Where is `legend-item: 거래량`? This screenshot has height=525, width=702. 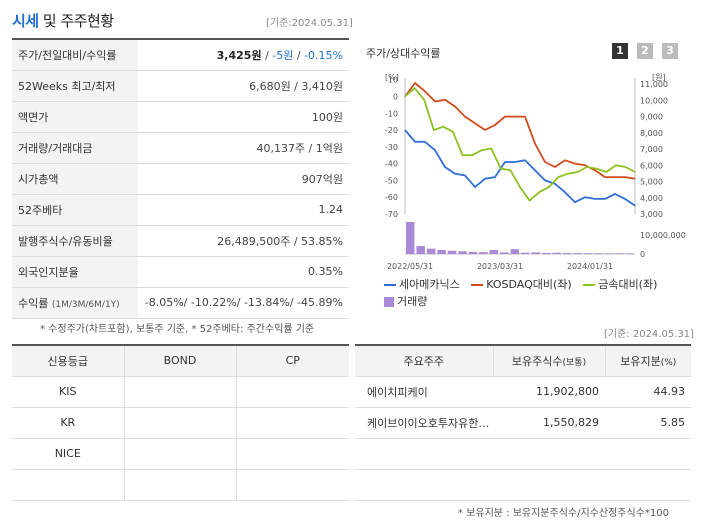 legend-item: 거래량 is located at coordinates (405, 301).